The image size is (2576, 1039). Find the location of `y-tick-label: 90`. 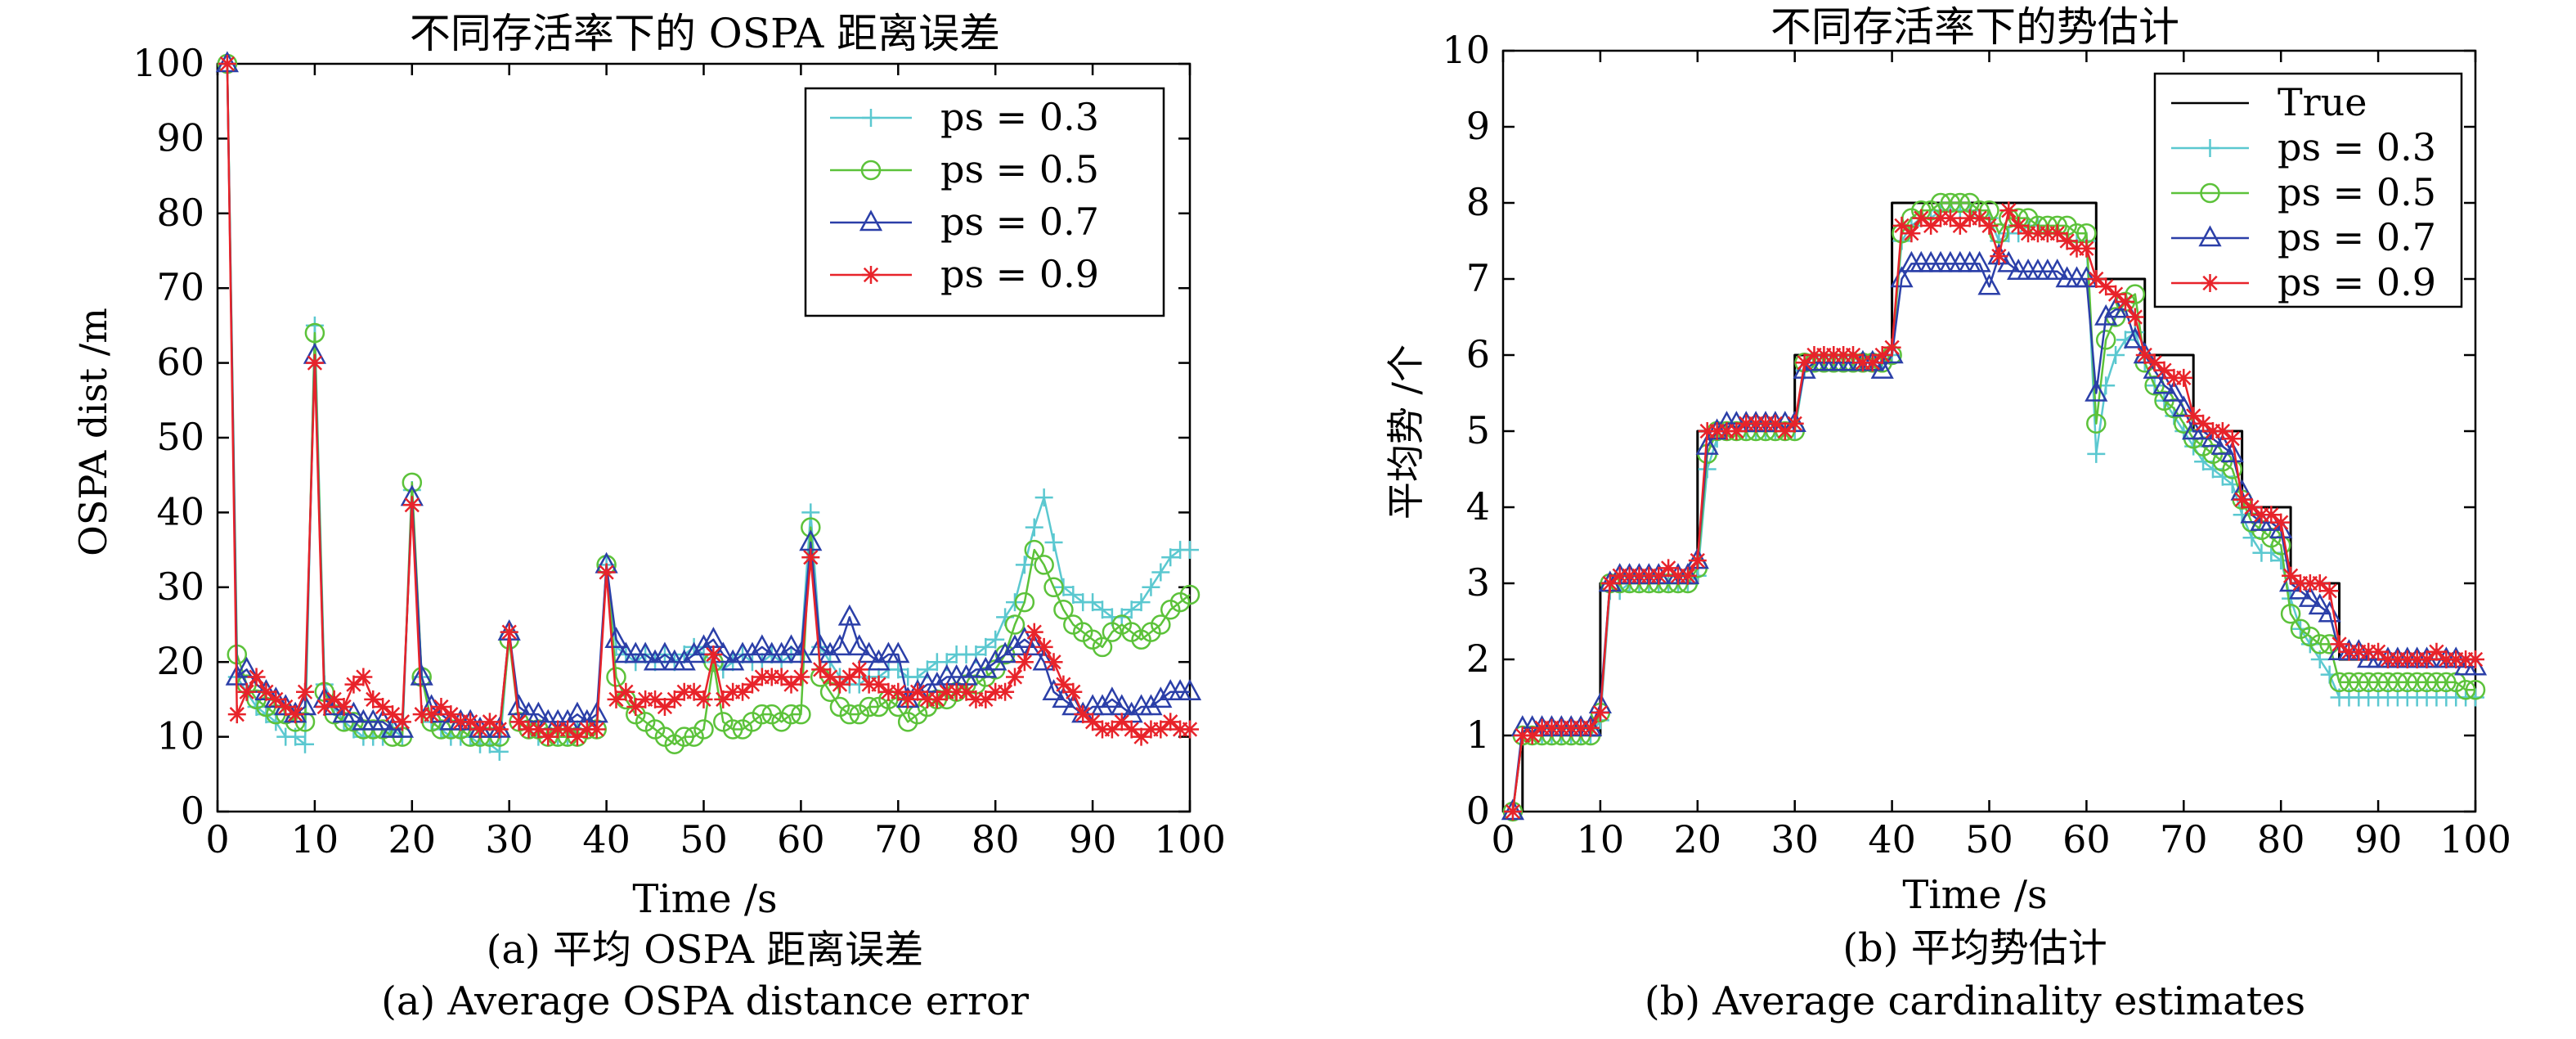

y-tick-label: 90 is located at coordinates (180, 137).